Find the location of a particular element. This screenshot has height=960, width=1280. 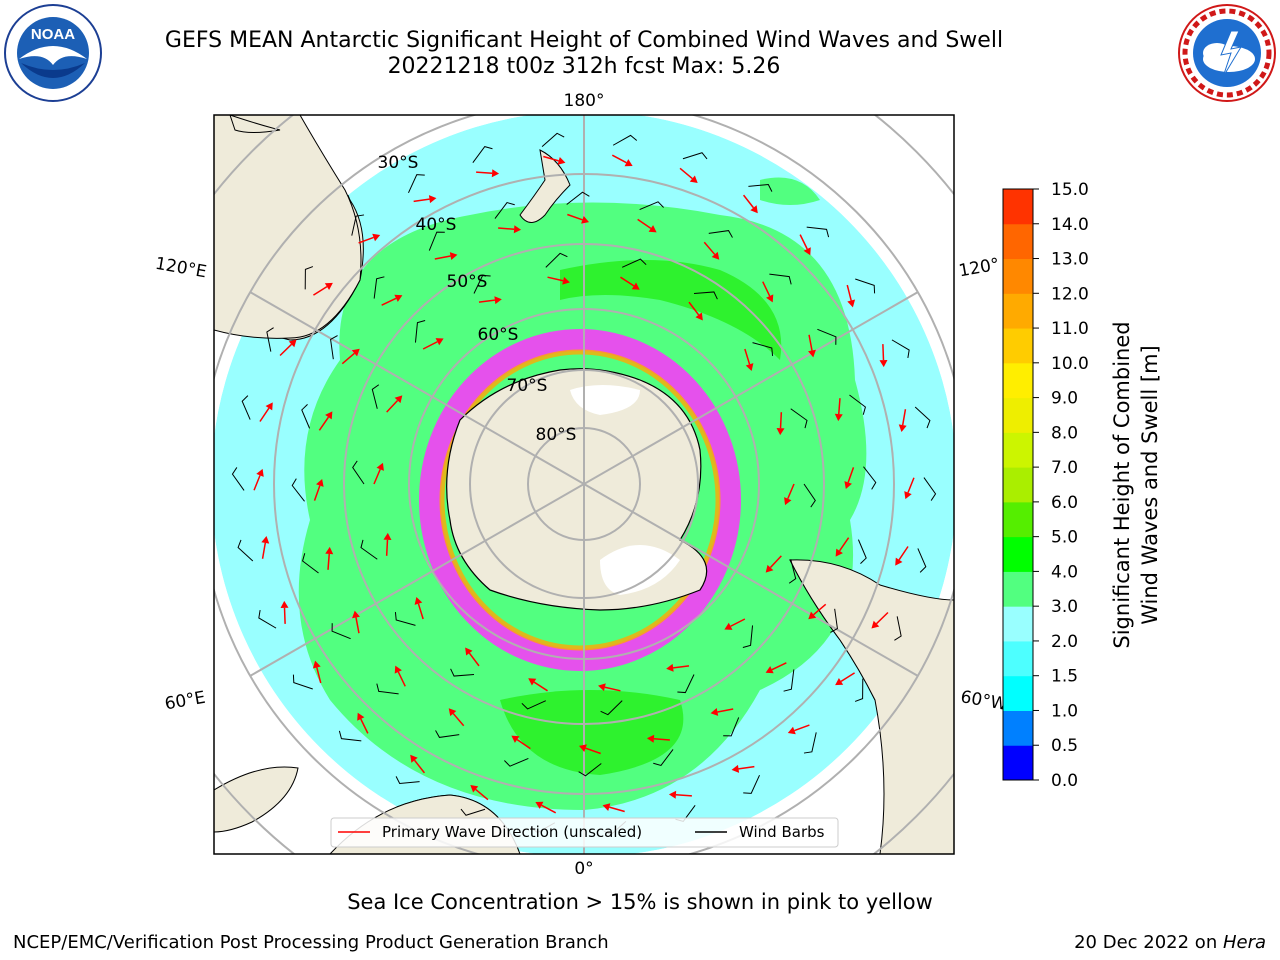

colorbar-tick-label: 11.0 is located at coordinates (1070, 329).